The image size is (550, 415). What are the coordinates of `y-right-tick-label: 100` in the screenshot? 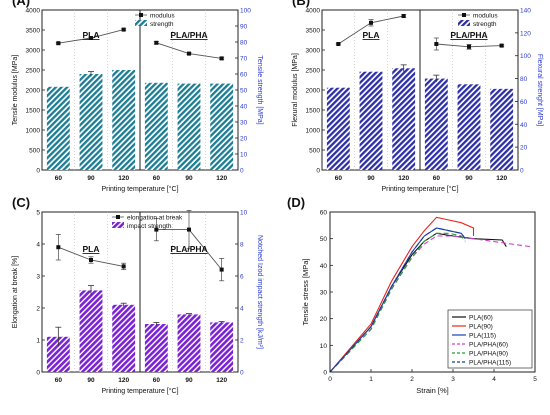 It's located at (525, 56).